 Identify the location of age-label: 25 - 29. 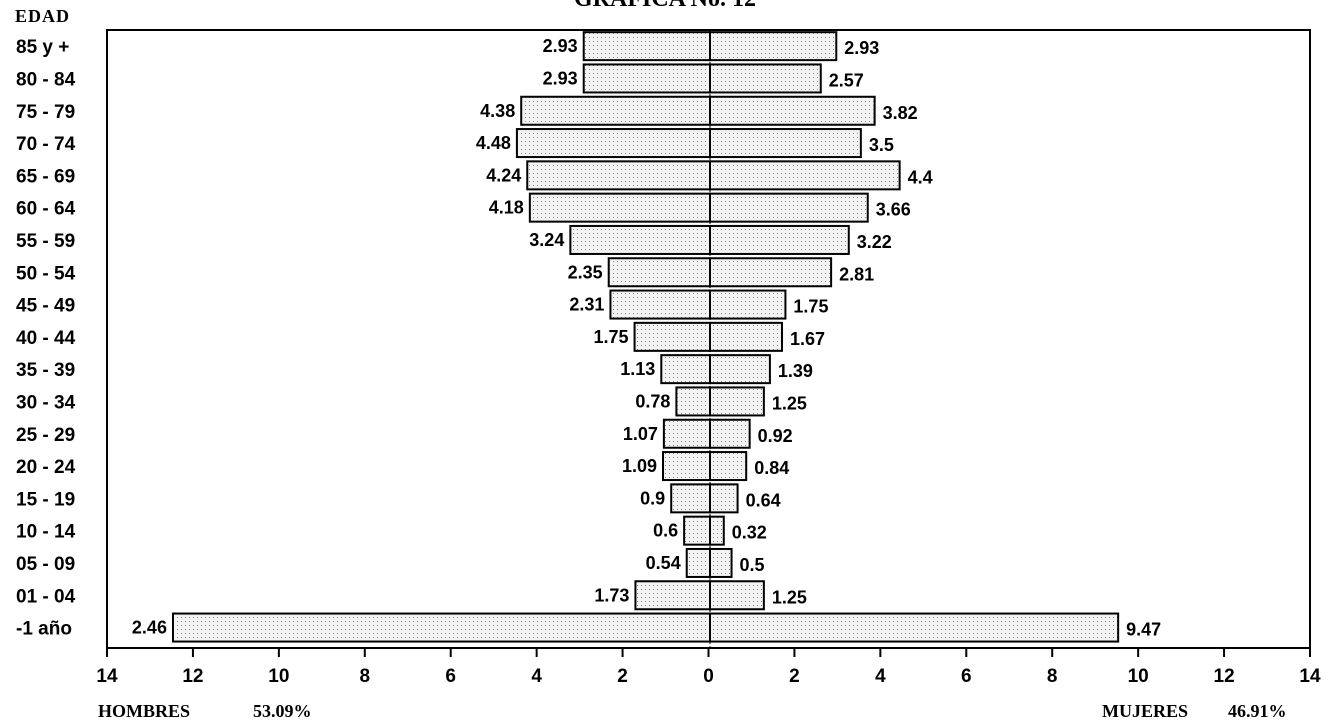
(45, 435).